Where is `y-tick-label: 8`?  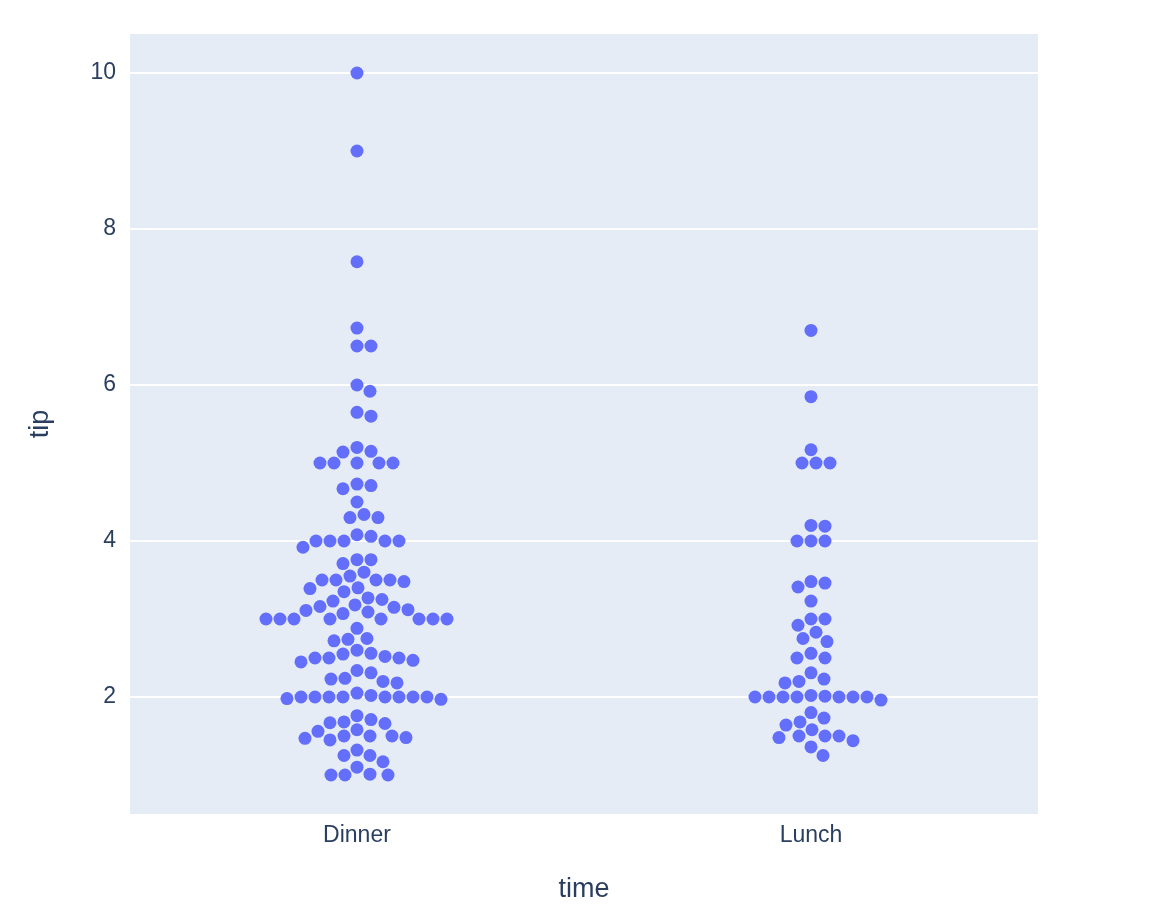 y-tick-label: 8 is located at coordinates (109, 227).